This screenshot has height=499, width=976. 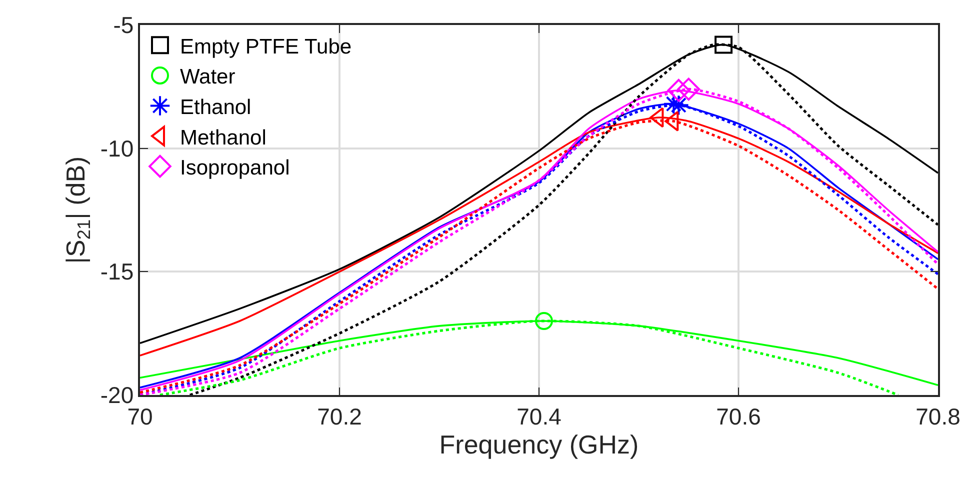 What do you see at coordinates (339, 416) in the screenshot?
I see `x-tick-label: 70.2` at bounding box center [339, 416].